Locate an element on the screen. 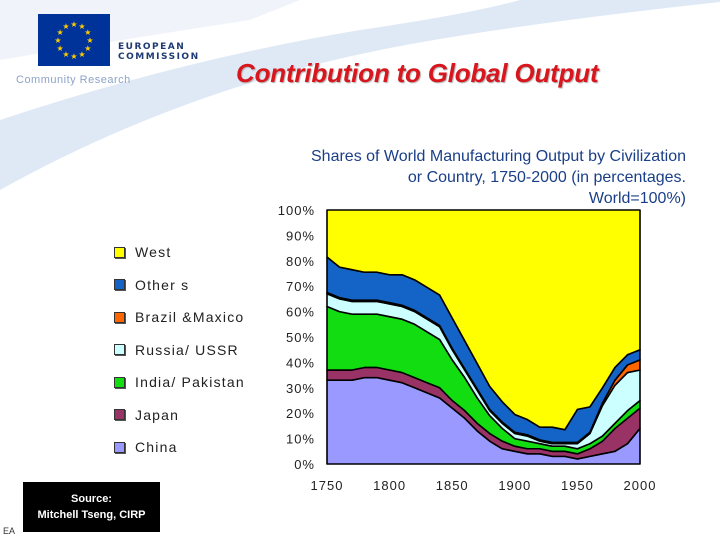 Image resolution: width=720 pixels, height=540 pixels. source-box: Source: Mitchell Tseng, CIRP is located at coordinates (91, 507).